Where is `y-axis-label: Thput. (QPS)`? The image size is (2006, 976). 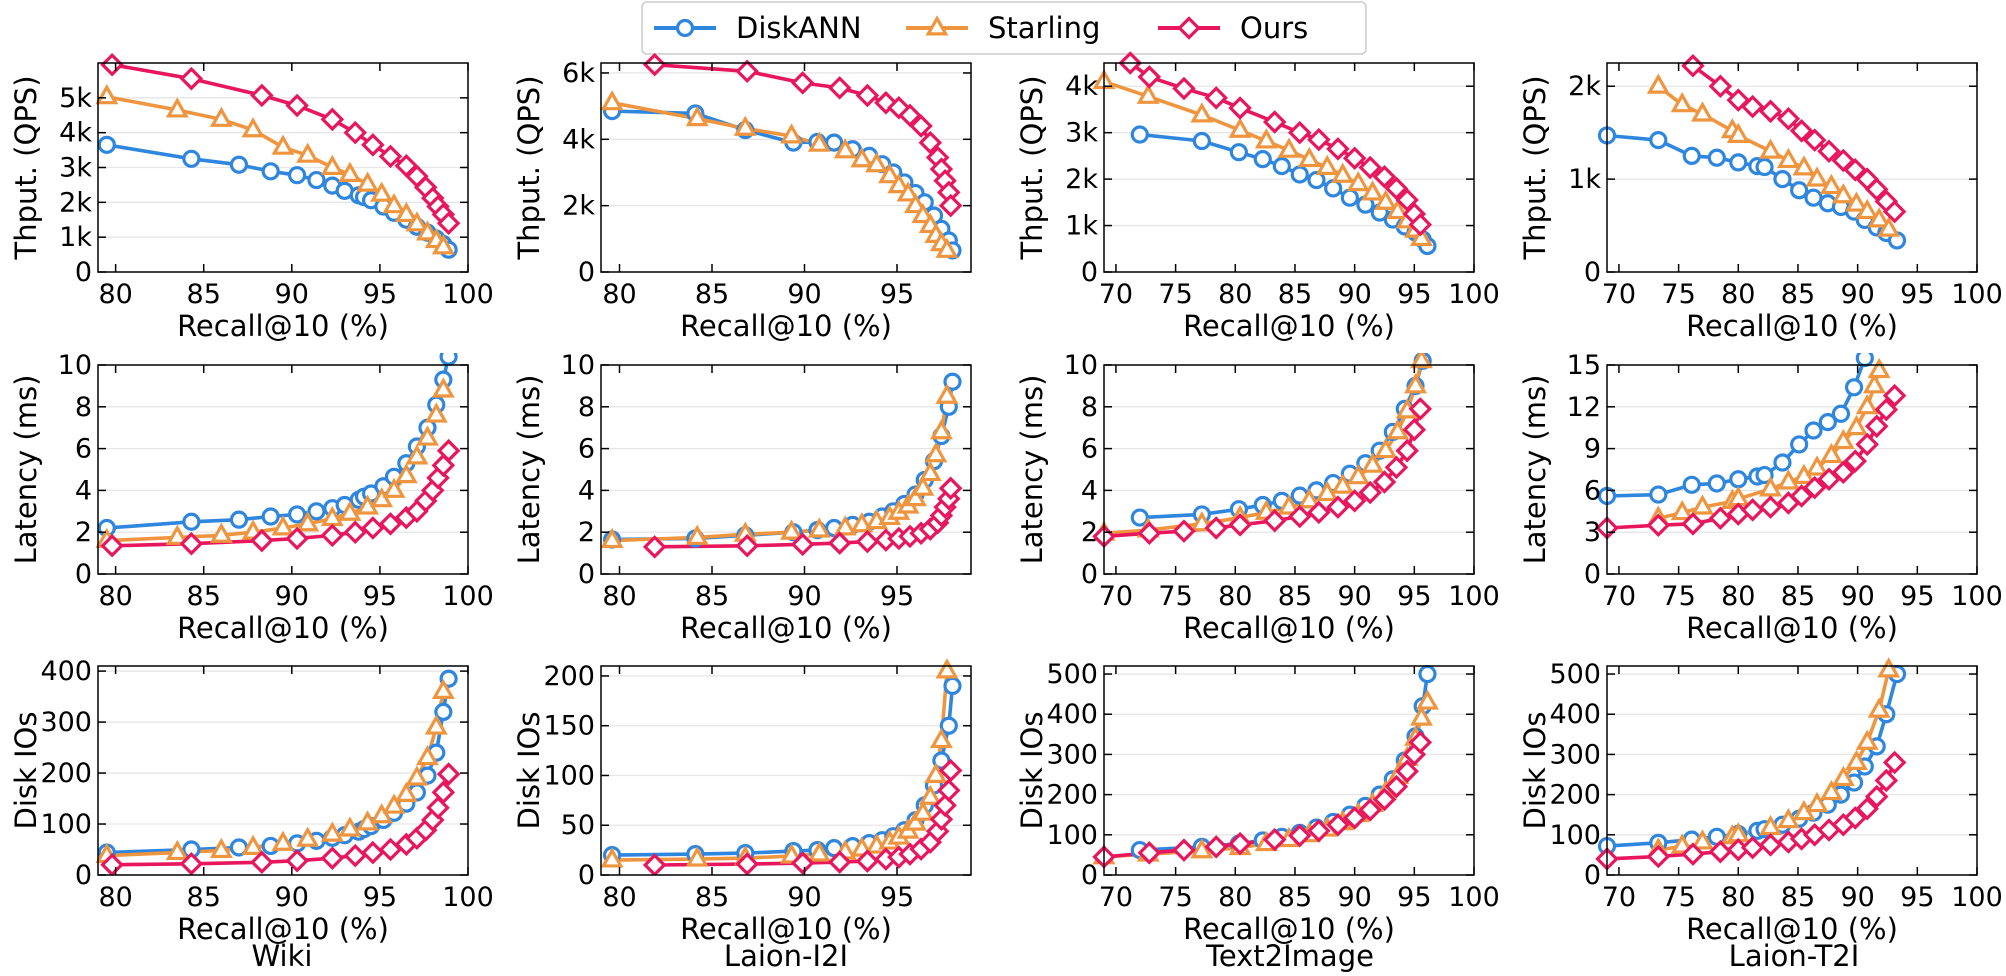
y-axis-label: Thput. (QPS) is located at coordinates (1535, 167).